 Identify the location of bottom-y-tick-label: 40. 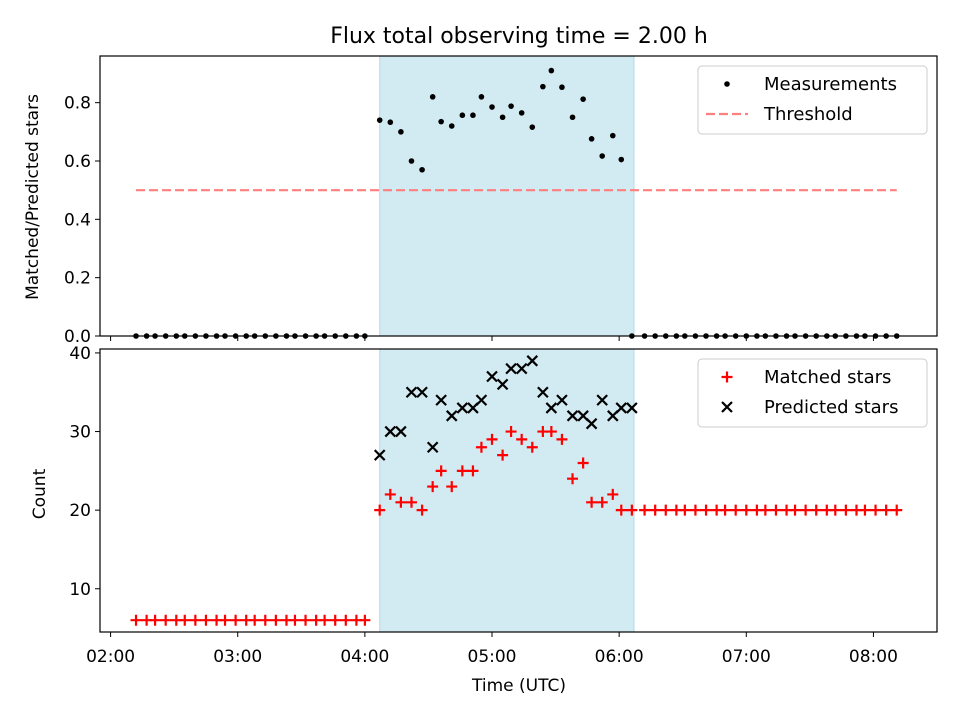
(80, 354).